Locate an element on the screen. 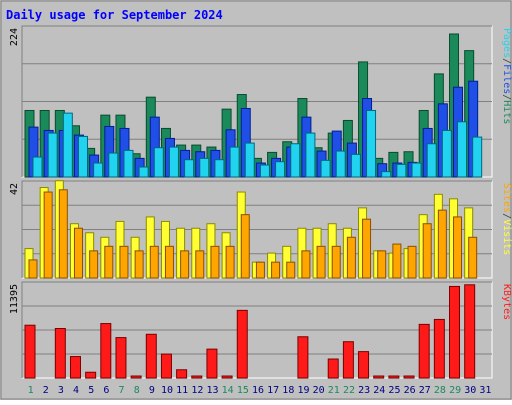 The width and height of the screenshot is (512, 405). day-label-23: 23 is located at coordinates (364, 390).